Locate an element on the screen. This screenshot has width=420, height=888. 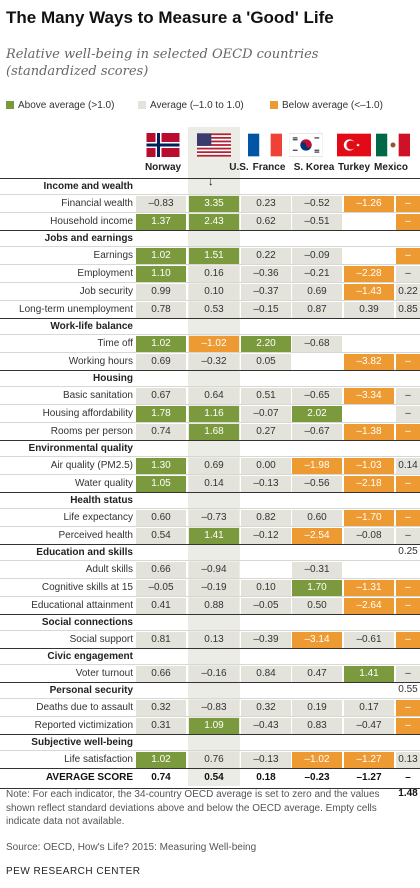
indicator-label: Voter turnout is located at coordinates (104, 673).